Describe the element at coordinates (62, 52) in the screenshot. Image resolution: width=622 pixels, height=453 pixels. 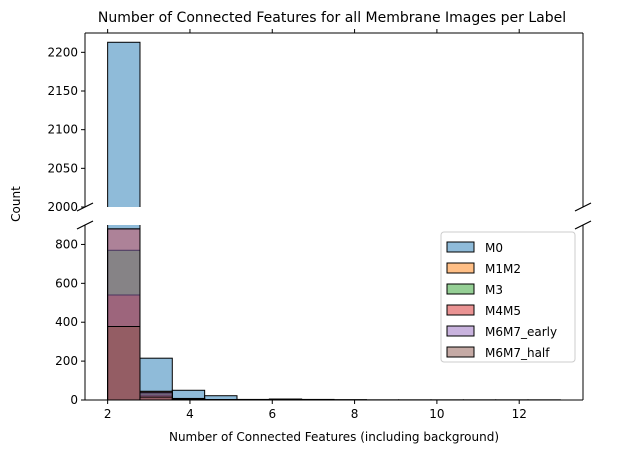
I see `y-tick-label-upper: 2200` at that location.